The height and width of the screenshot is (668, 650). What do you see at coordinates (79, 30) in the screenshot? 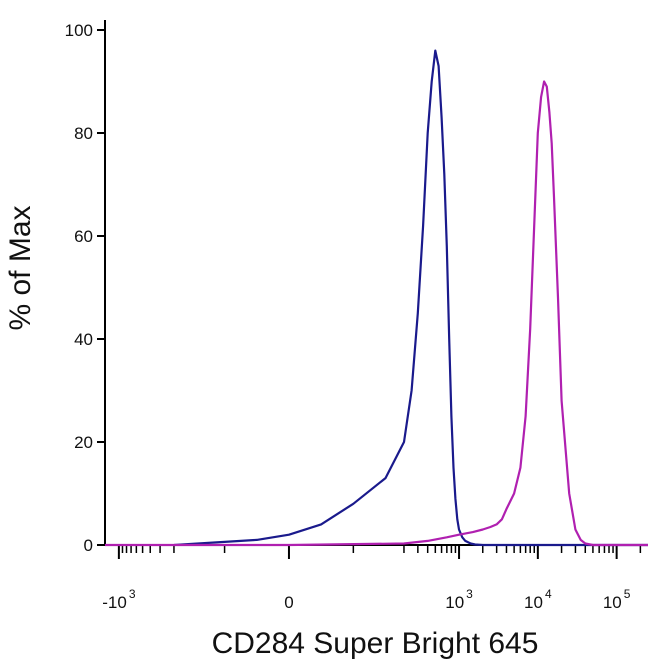
I see `y-tick-label: 100` at bounding box center [79, 30].